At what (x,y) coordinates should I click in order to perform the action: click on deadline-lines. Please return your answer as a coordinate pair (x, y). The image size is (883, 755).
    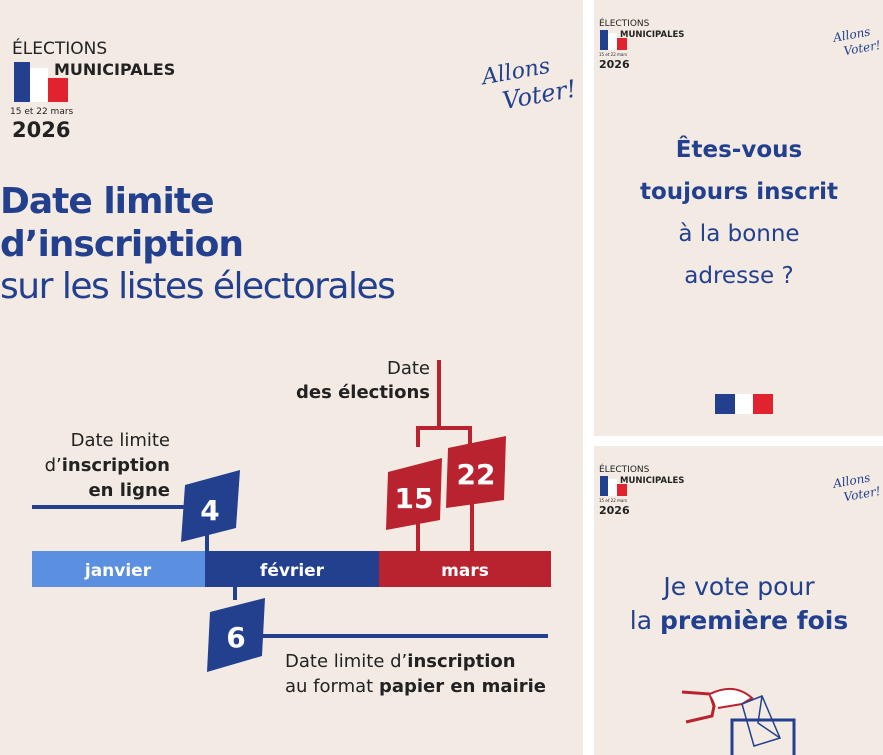
    Looking at the image, I should click on (290, 571).